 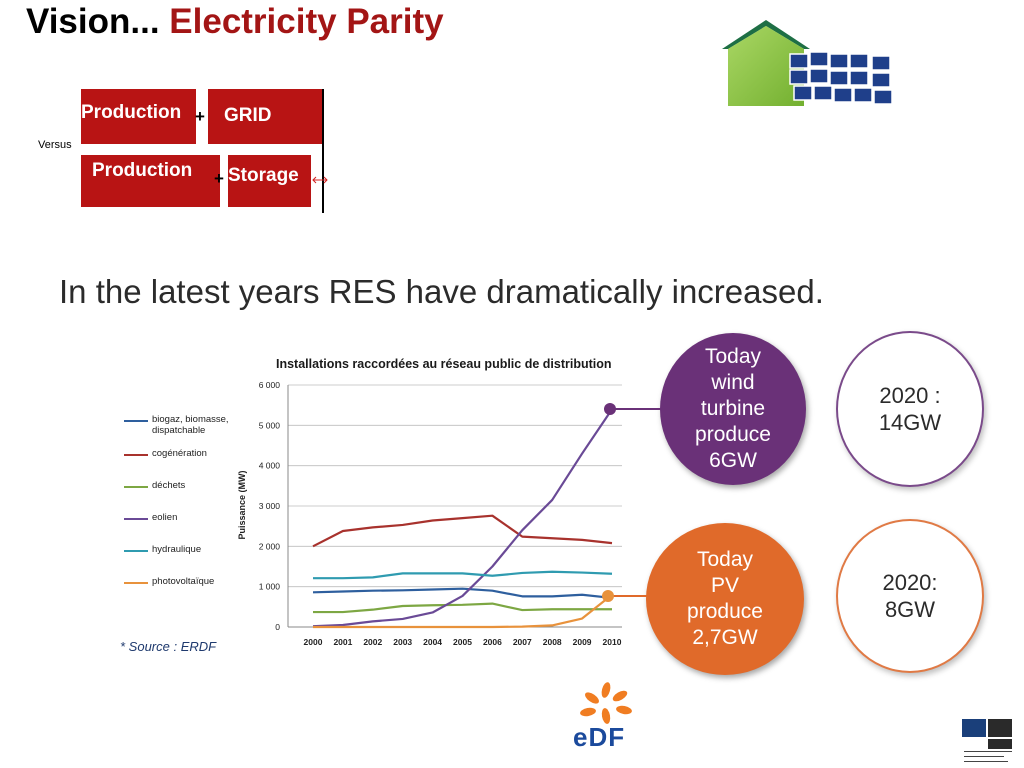 I want to click on production-grid-box: Production, so click(x=138, y=116).